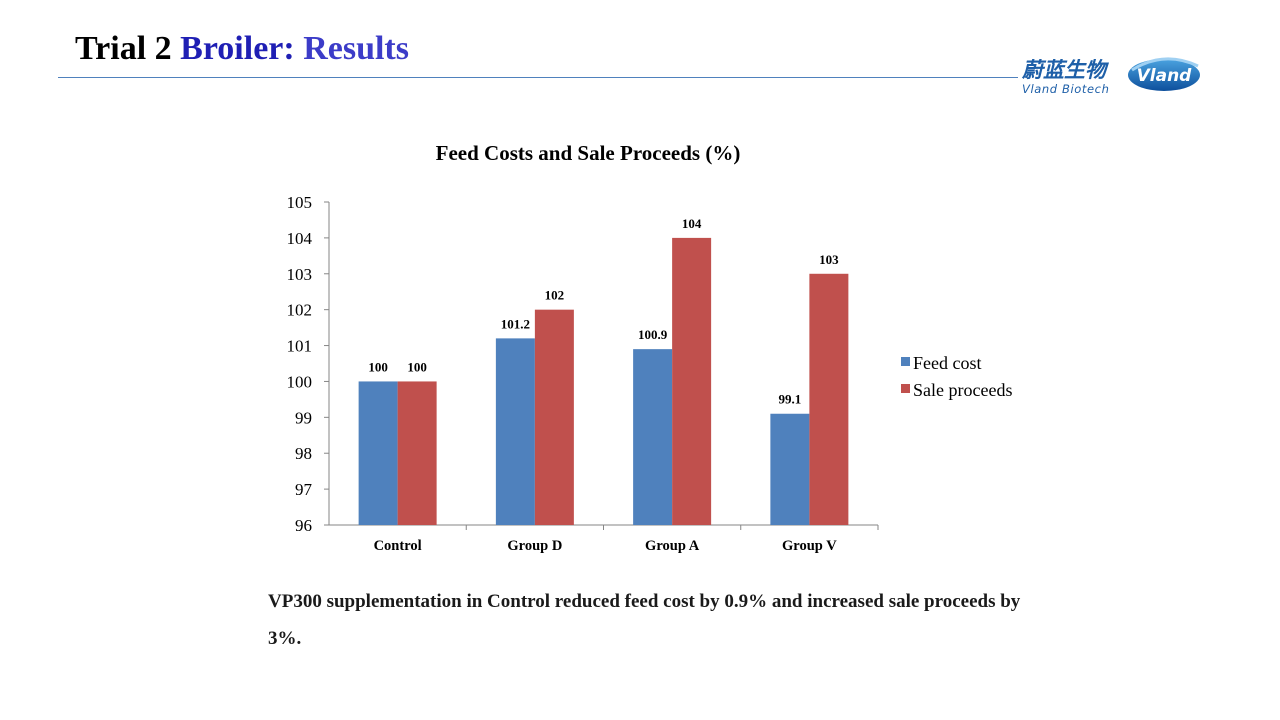 This screenshot has height=720, width=1280. Describe the element at coordinates (303, 525) in the screenshot. I see `y-tick-label: 96` at that location.